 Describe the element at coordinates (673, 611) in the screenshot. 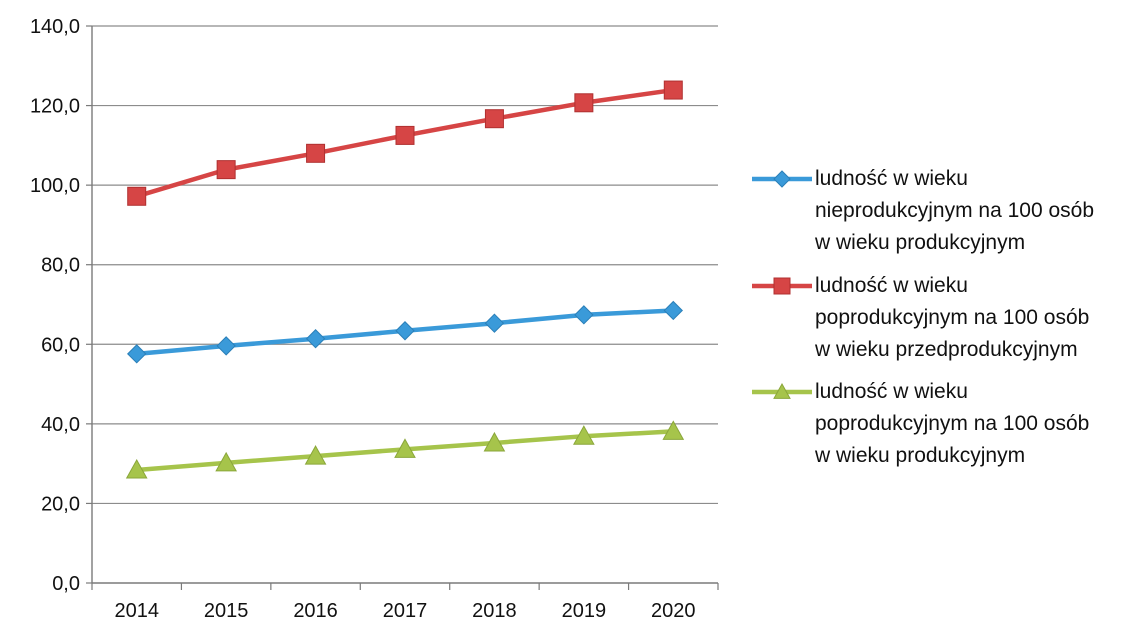

I see `x-tick-label: 2020` at that location.